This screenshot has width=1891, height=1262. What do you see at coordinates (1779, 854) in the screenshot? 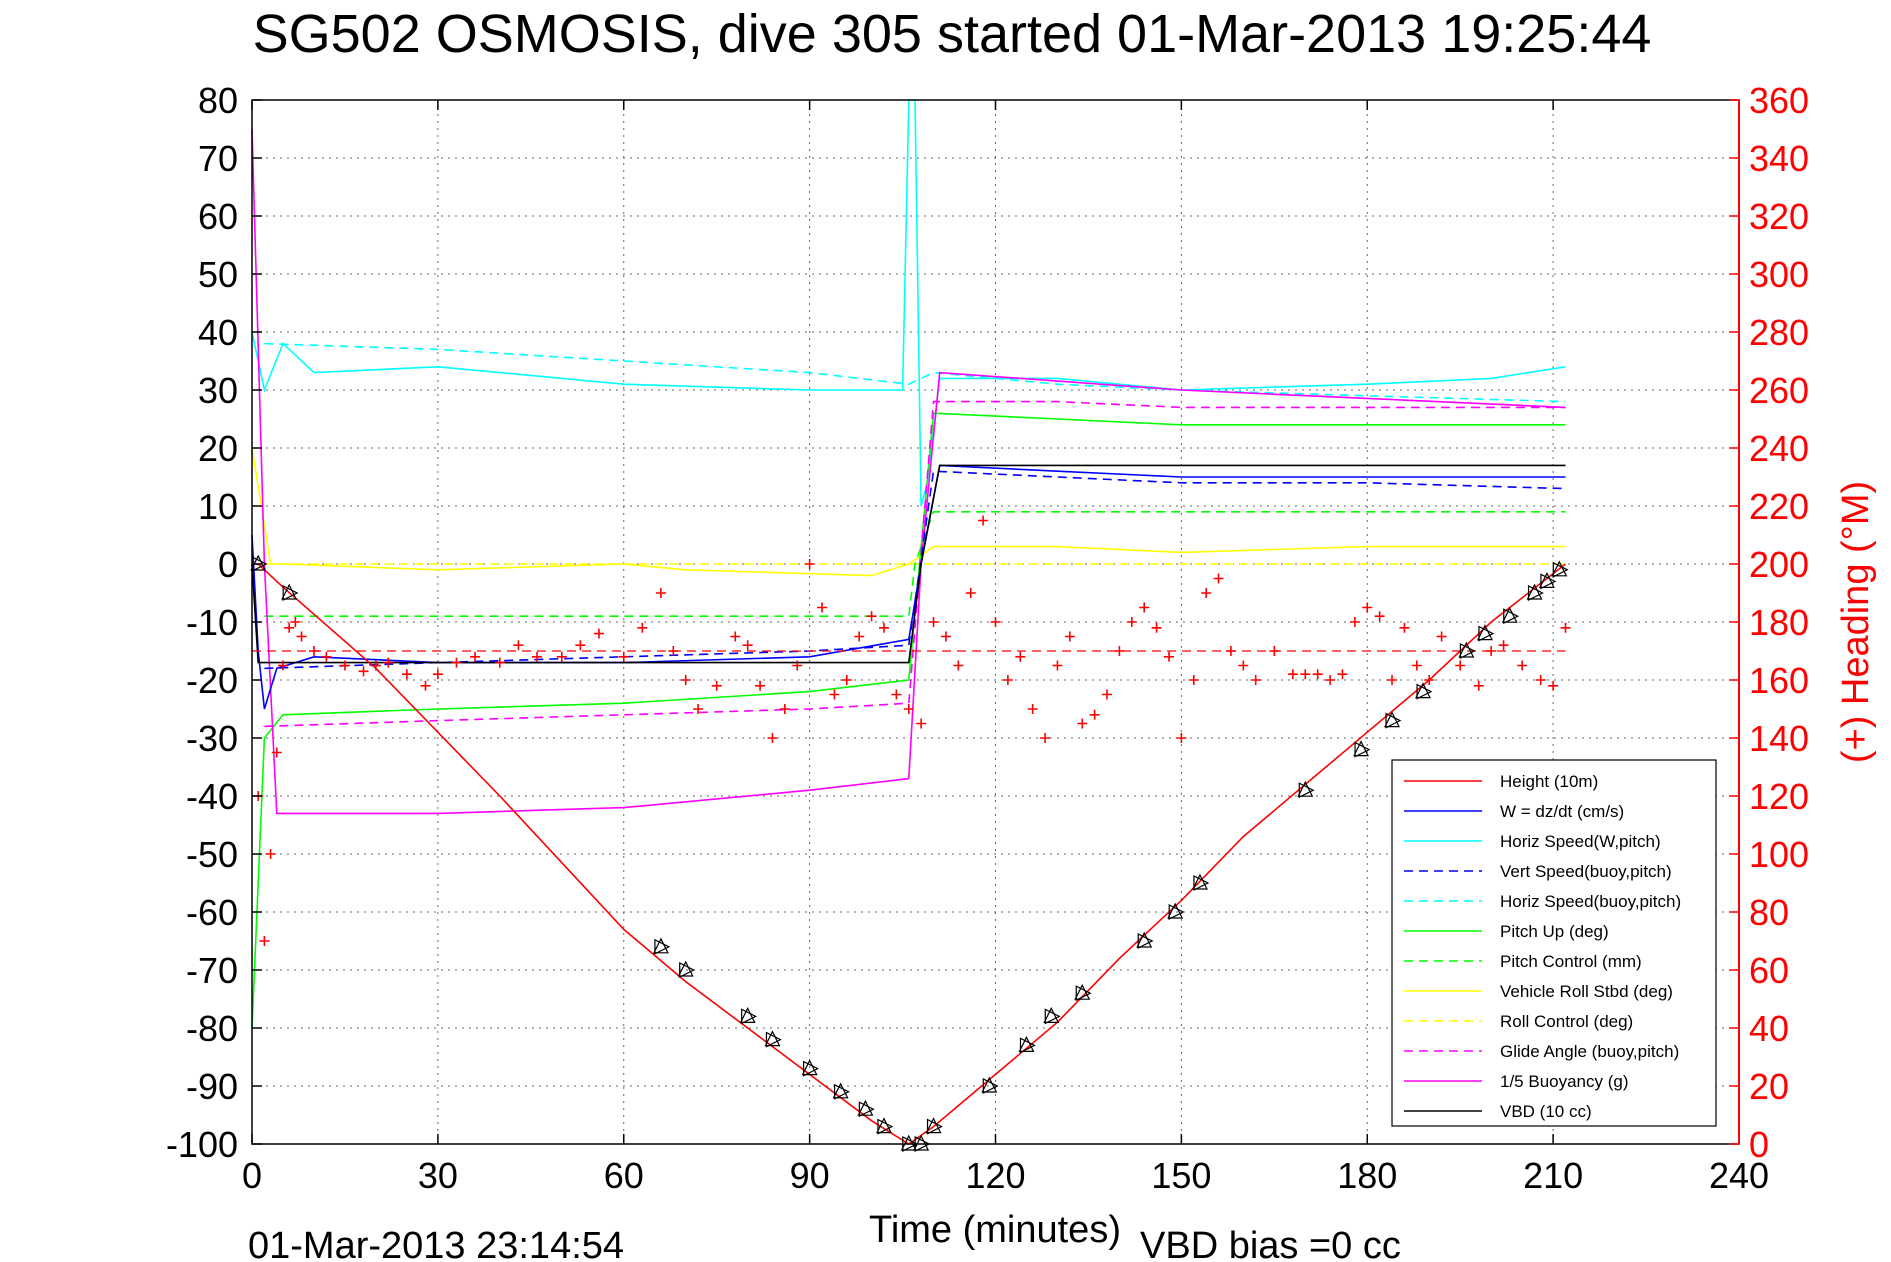
I see `y2-tick-label: 100` at bounding box center [1779, 854].